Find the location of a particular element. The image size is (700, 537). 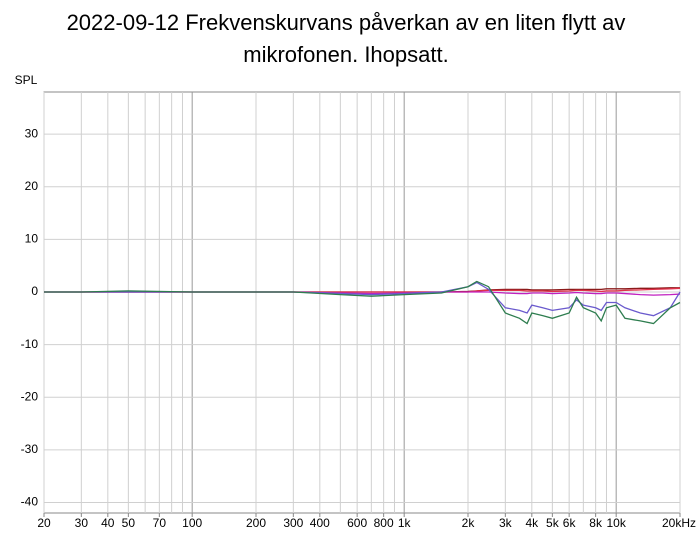

x-tick-label: 100 is located at coordinates (192, 523).